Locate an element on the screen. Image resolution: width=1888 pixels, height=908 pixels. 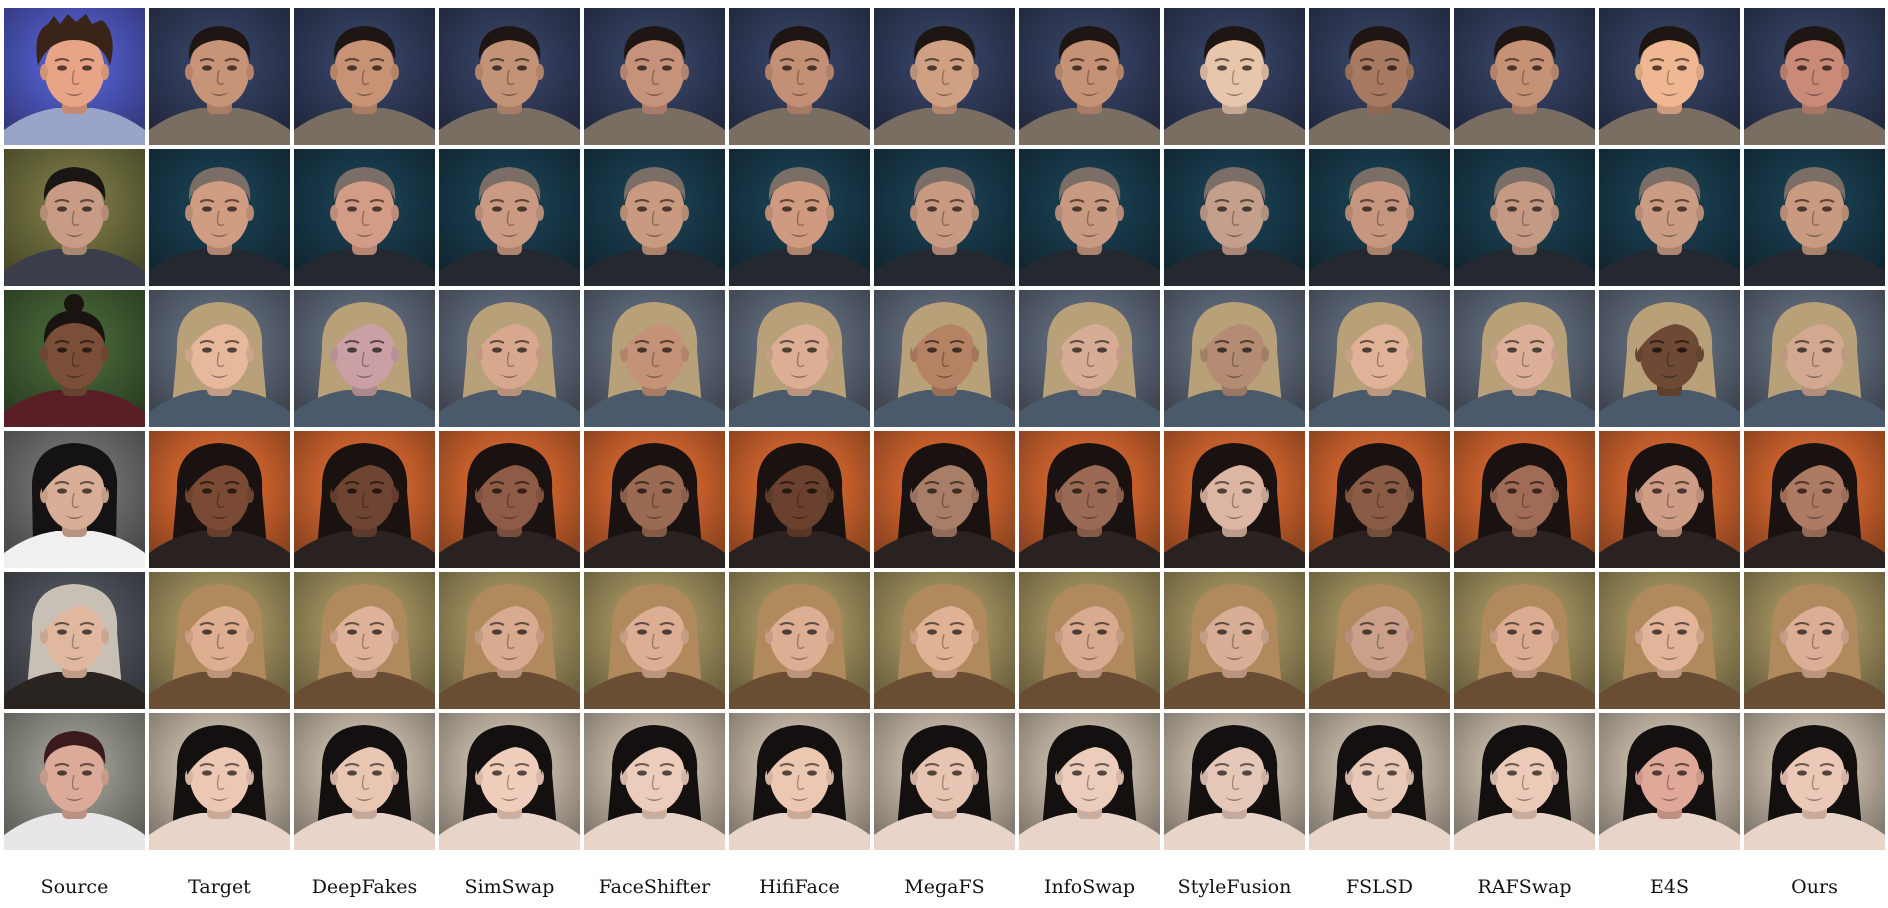
column-label-simswap: SimSwap is located at coordinates (509, 887).